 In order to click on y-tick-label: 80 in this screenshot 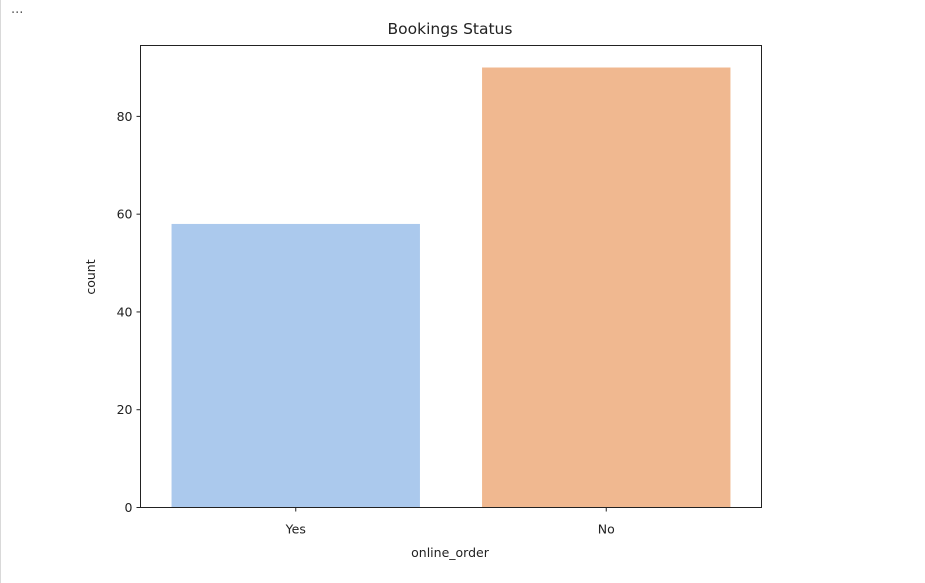, I will do `click(125, 116)`.